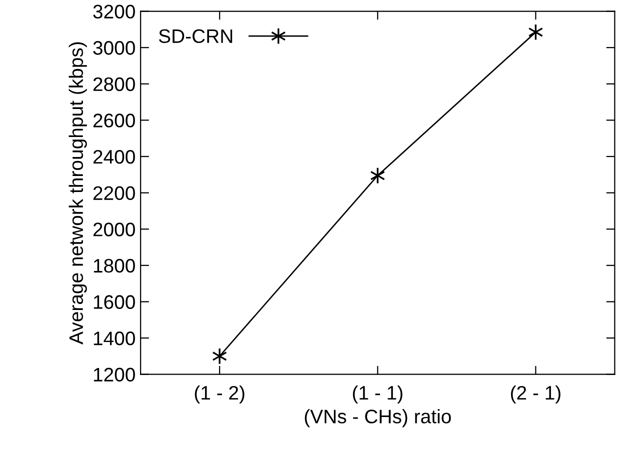 This screenshot has width=639, height=451. What do you see at coordinates (114, 302) in the screenshot?
I see `y-tick-label: 1600` at bounding box center [114, 302].